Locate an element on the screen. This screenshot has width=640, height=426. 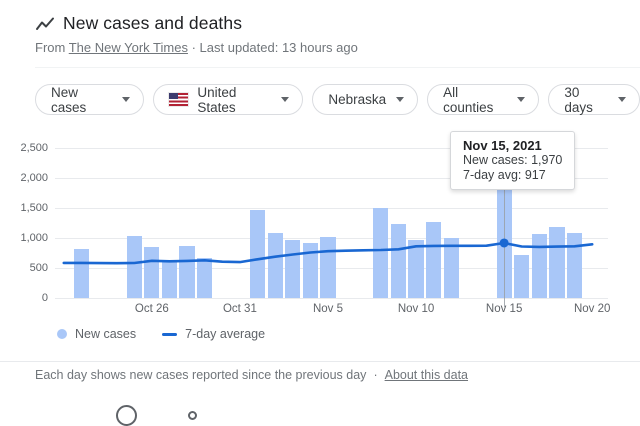
filter-chip-state: Nebraska is located at coordinates (365, 99).